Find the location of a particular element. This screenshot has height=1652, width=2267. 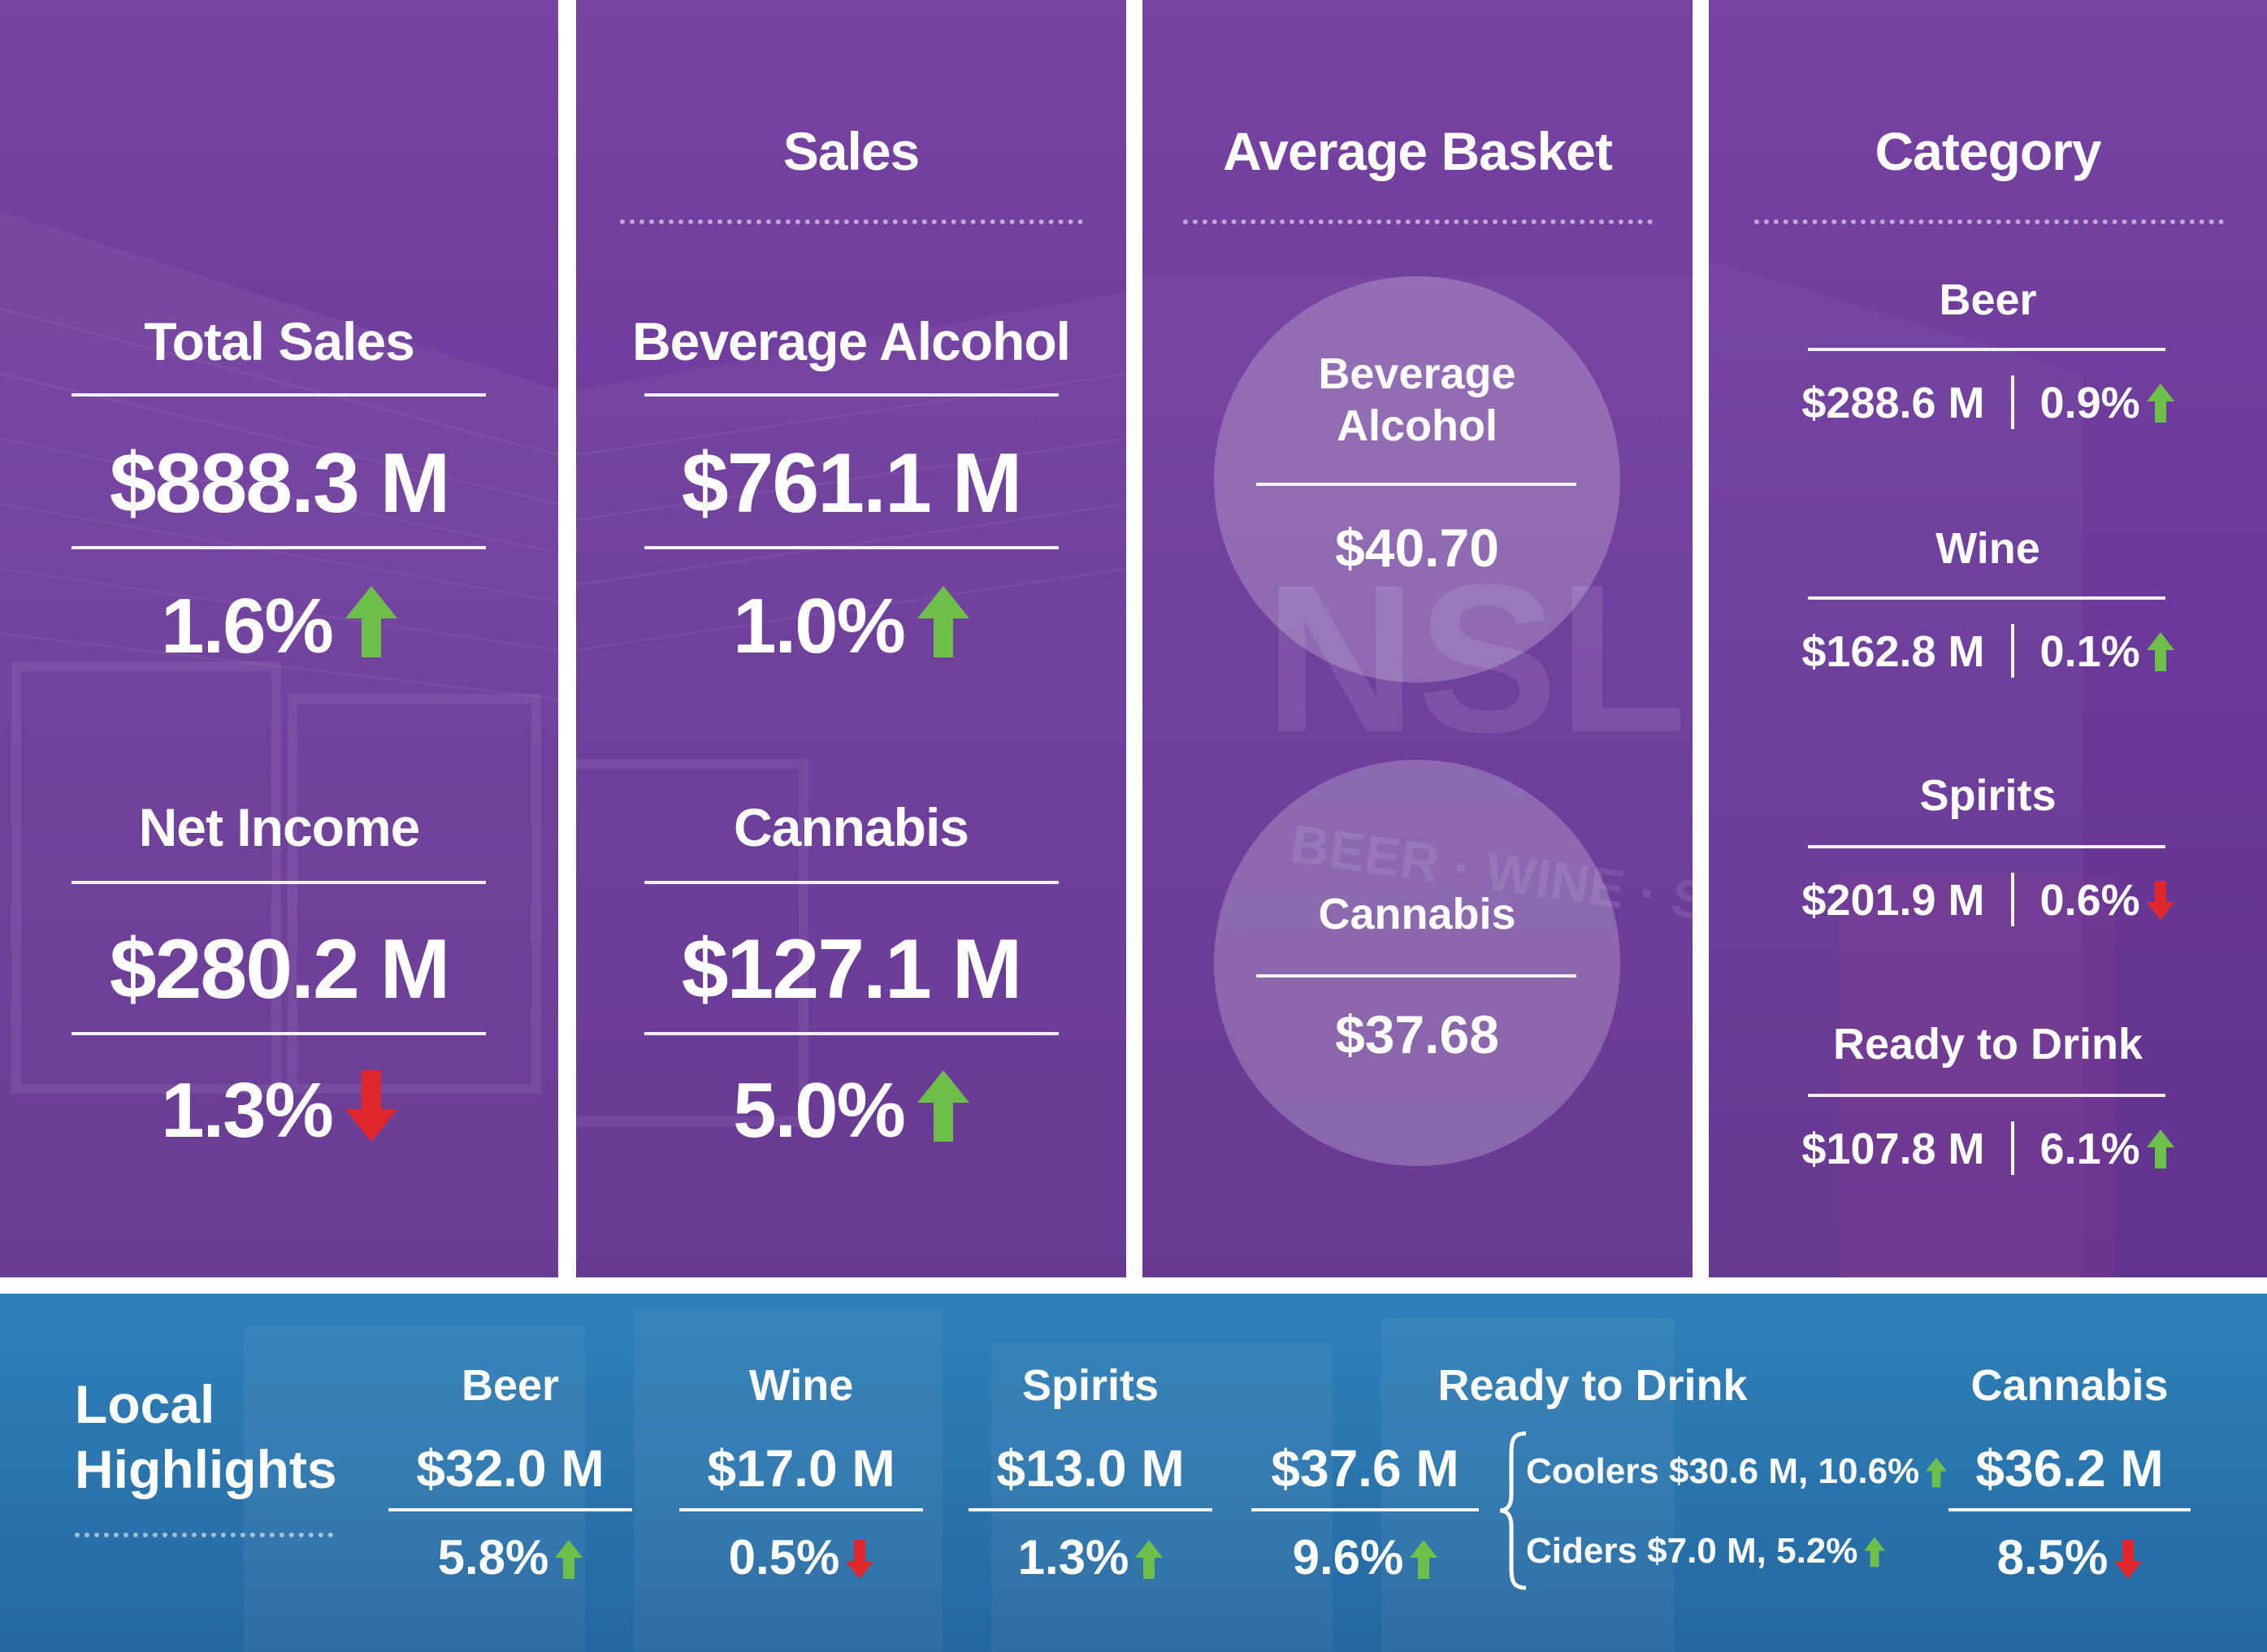

cannabis-change: 5.0% is located at coordinates (851, 1111).